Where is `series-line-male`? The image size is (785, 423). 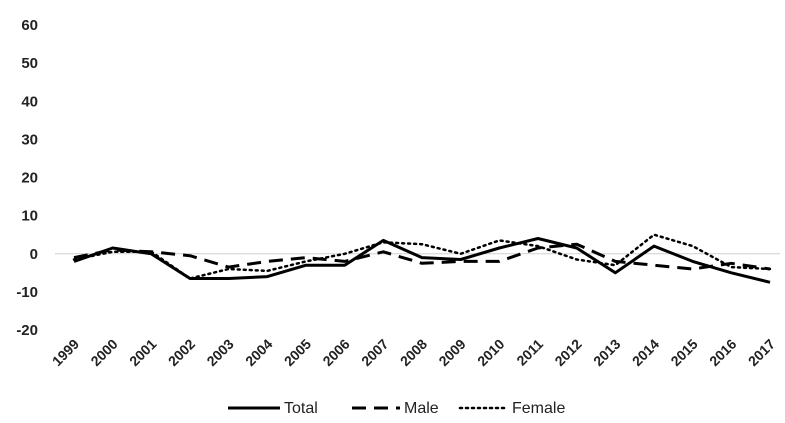 series-line-male is located at coordinates (422, 256).